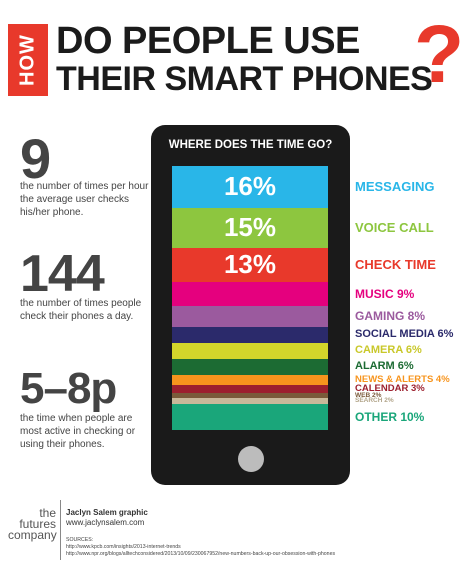  Describe the element at coordinates (105, 522) in the screenshot. I see `credit-url: www.jaclynsalem.com` at that location.